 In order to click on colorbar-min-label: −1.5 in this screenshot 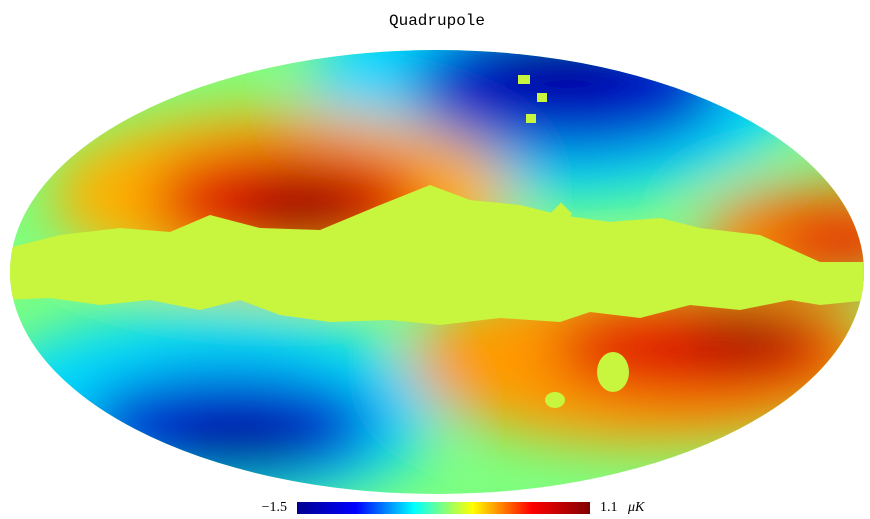, I will do `click(274, 507)`.